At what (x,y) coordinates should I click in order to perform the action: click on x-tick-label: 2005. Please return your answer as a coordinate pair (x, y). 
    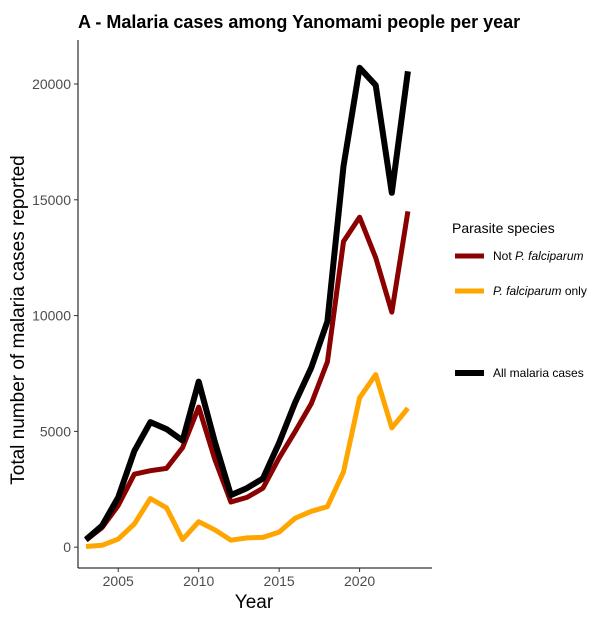
    Looking at the image, I should click on (118, 581).